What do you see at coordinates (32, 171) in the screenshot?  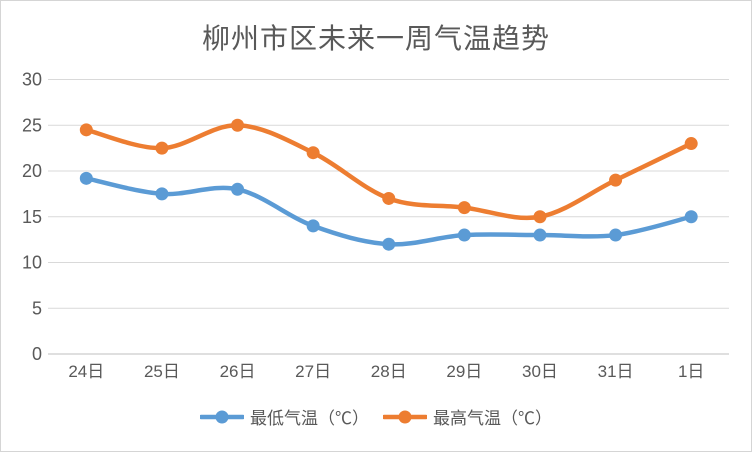 I see `y-tick-label: 20` at bounding box center [32, 171].